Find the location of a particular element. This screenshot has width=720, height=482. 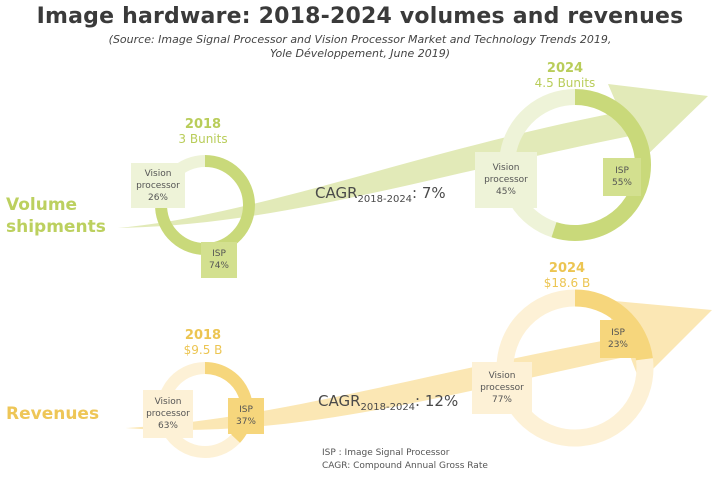

revenue-2018-vision-box: Vision processor 63% is located at coordinates (168, 414).